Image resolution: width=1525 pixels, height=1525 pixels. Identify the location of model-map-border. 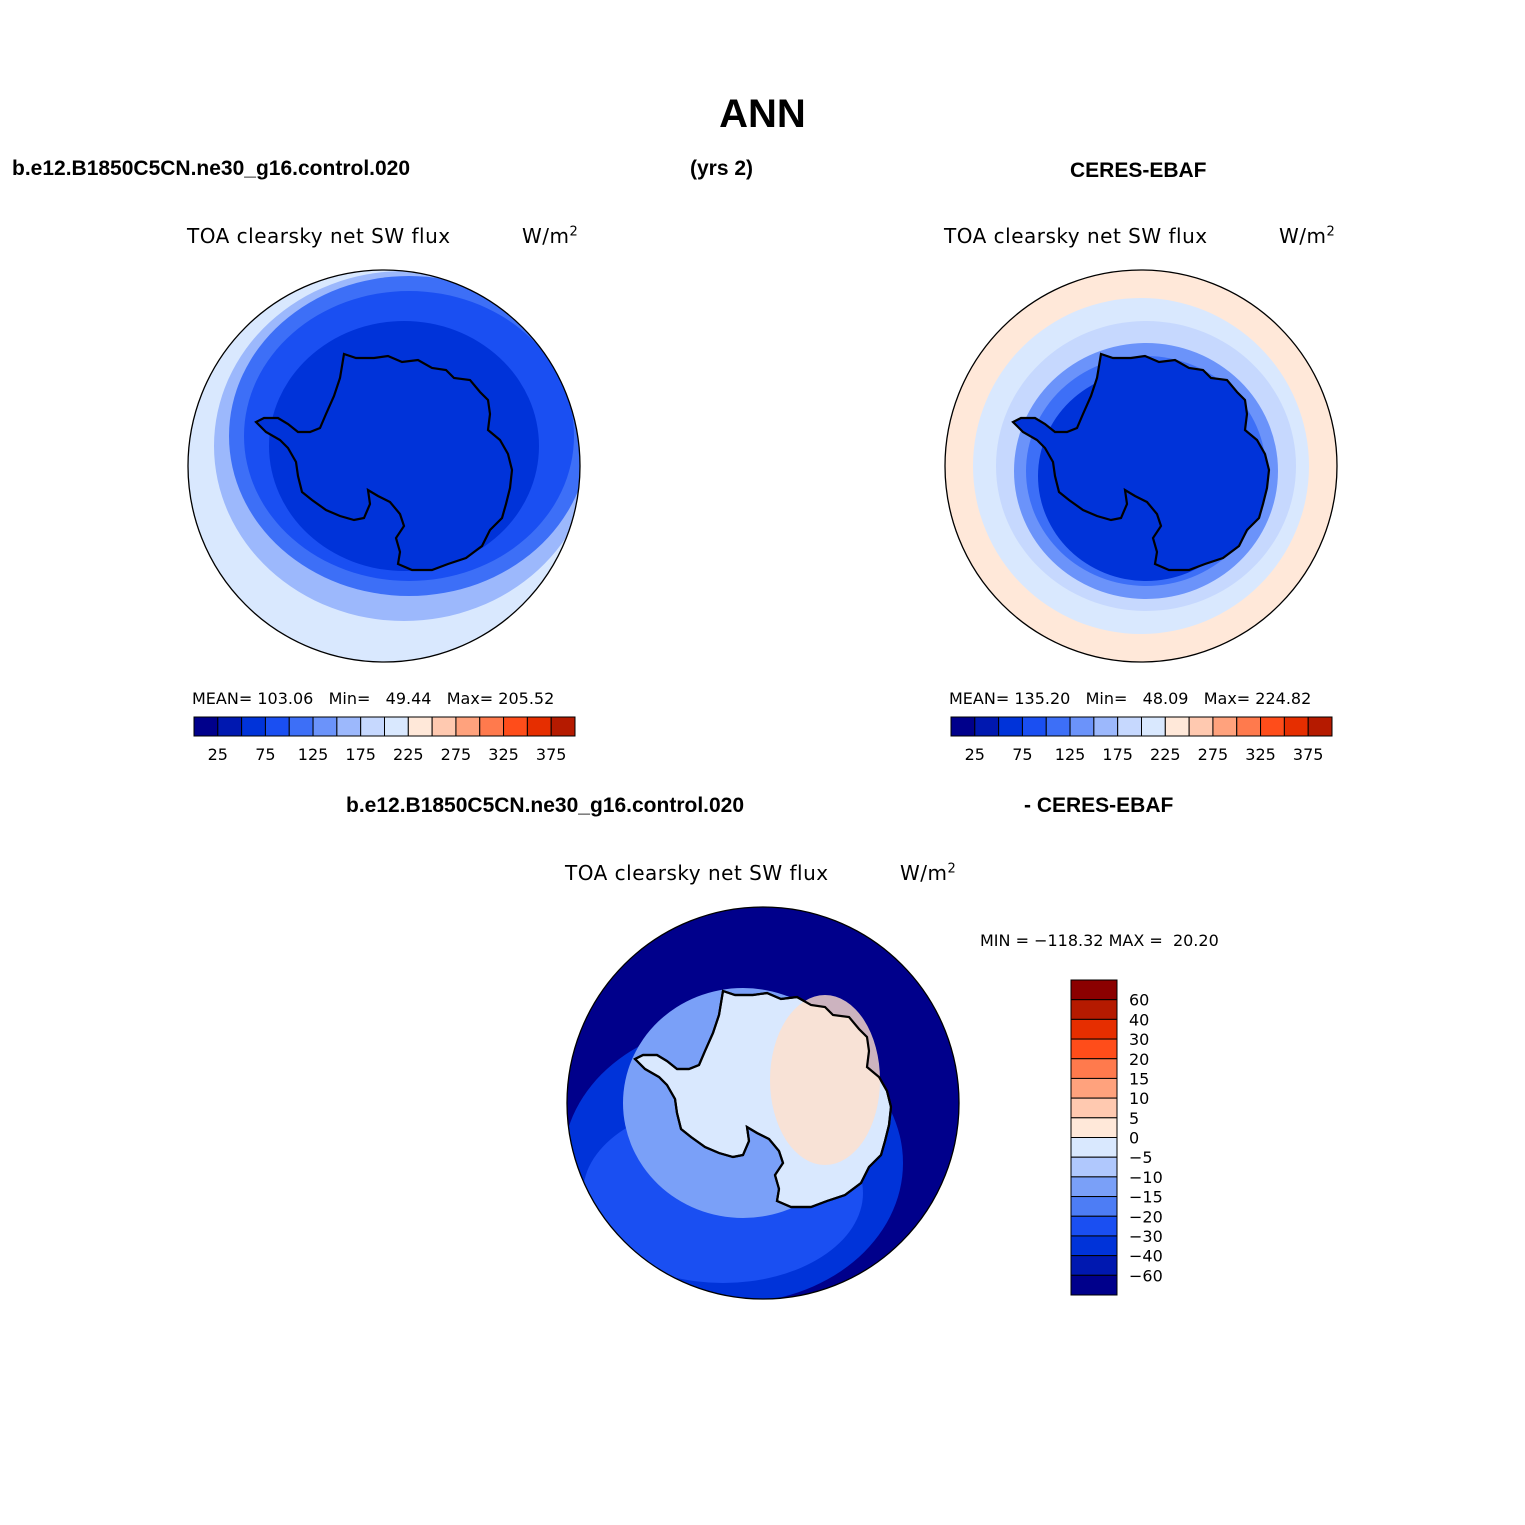
(384, 466).